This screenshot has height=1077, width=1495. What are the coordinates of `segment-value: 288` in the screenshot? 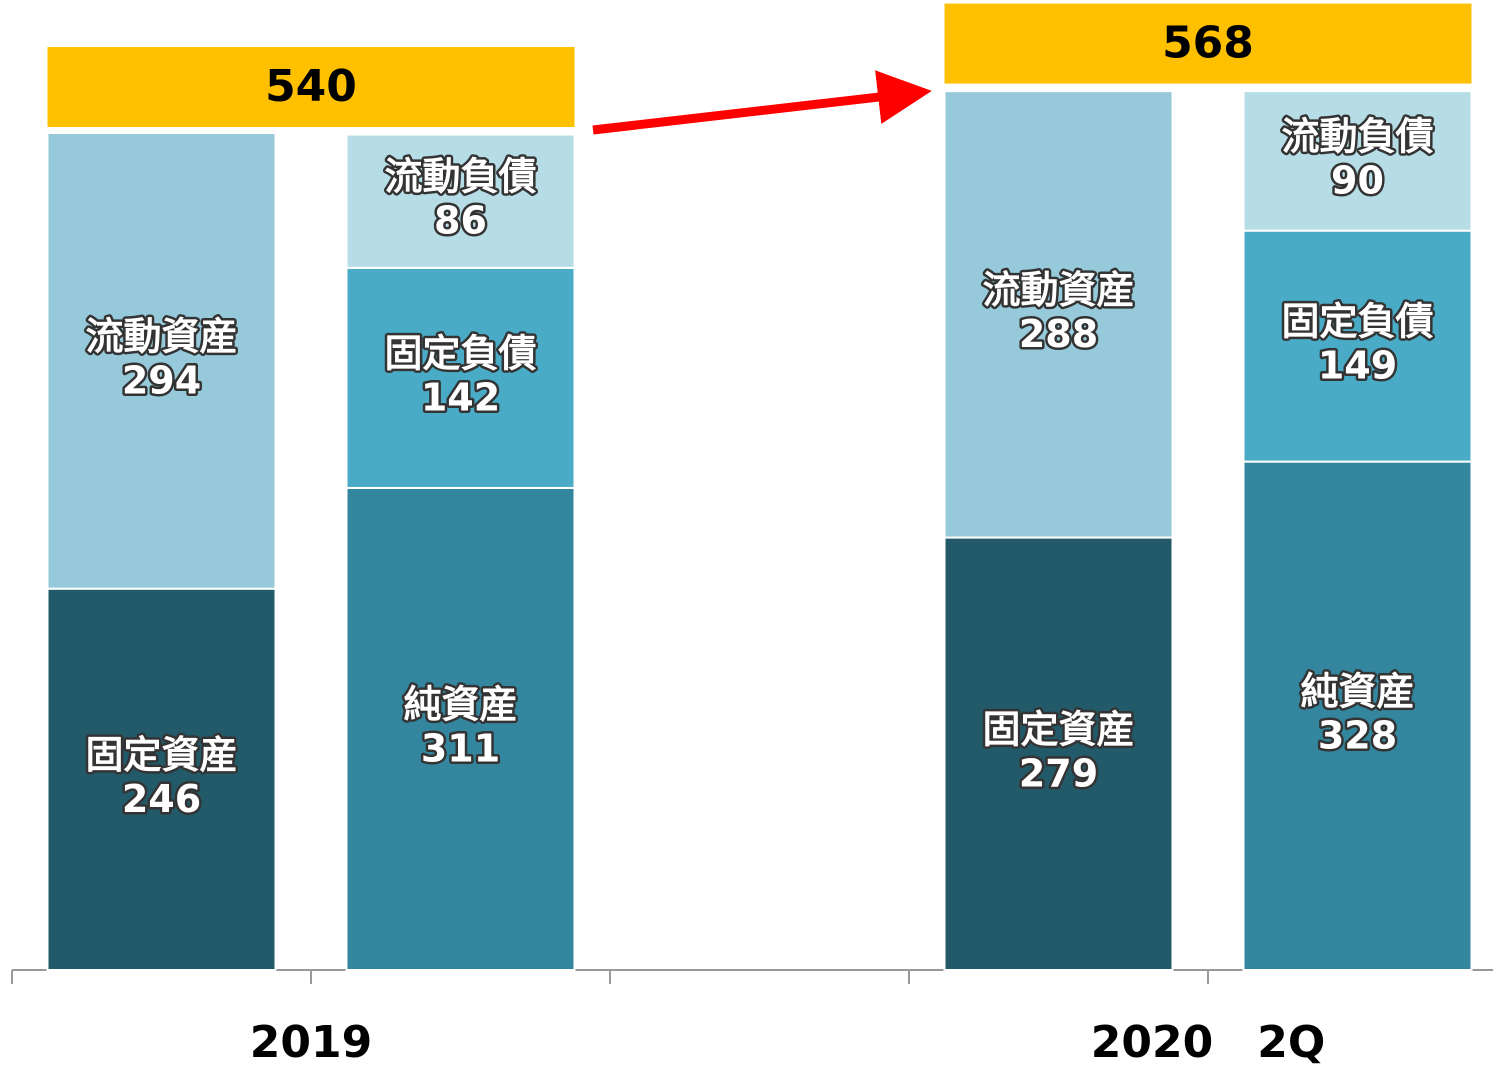 It's located at (1058, 334).